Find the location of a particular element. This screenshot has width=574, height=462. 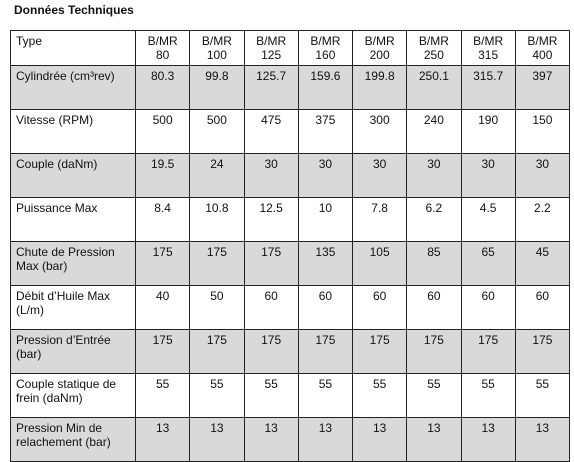

value-cell: 4.5 is located at coordinates (488, 219).